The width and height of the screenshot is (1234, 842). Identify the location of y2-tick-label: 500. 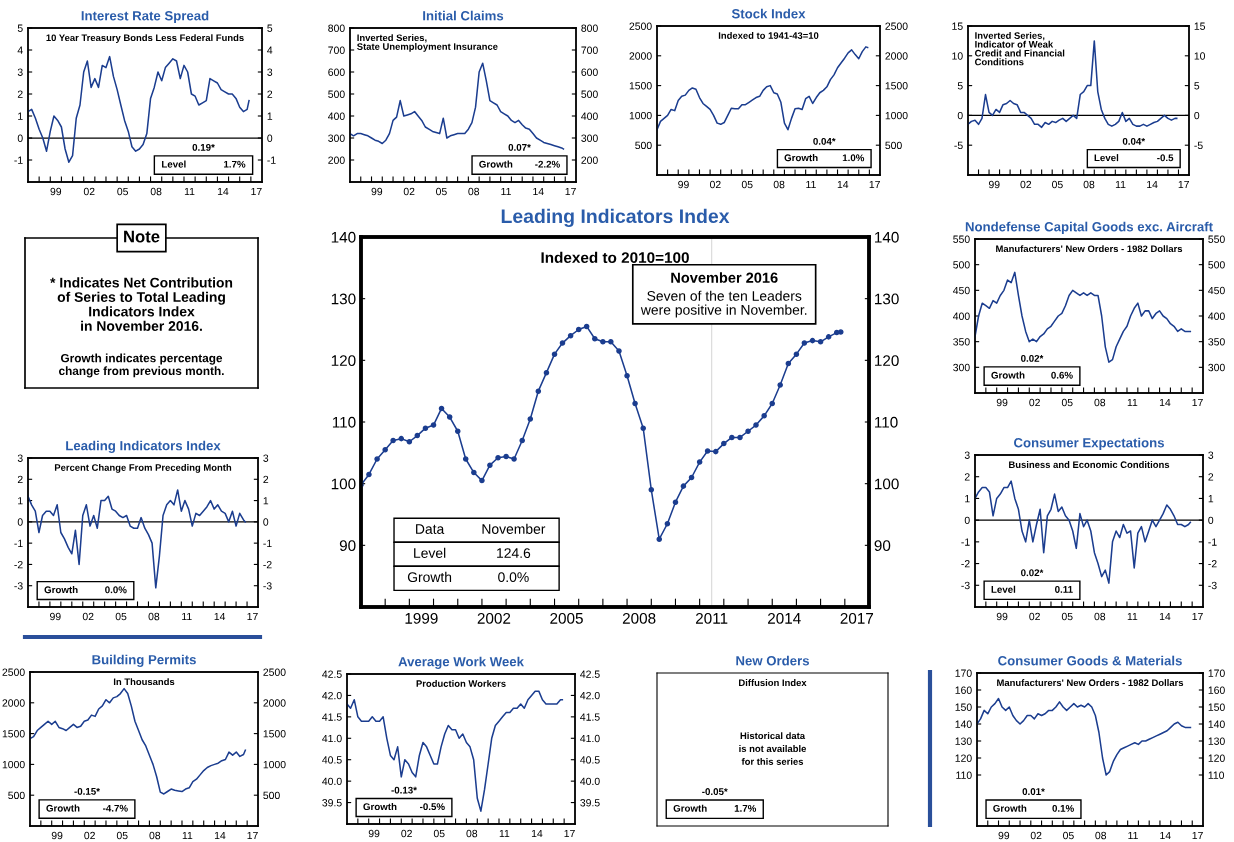
(1216, 265).